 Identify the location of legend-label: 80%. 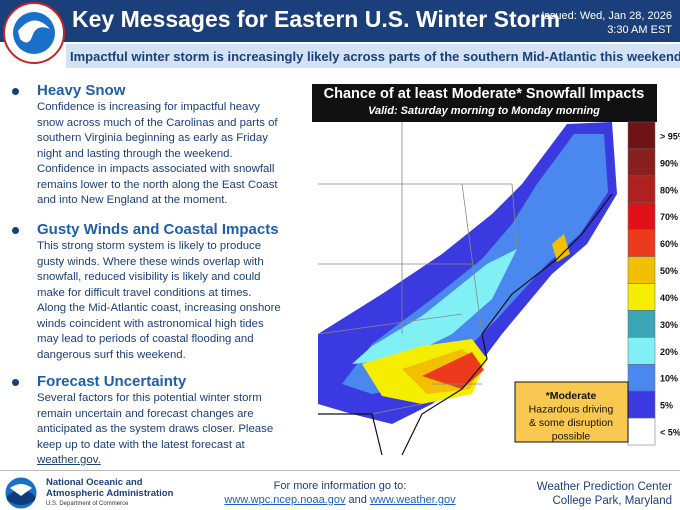
(669, 190).